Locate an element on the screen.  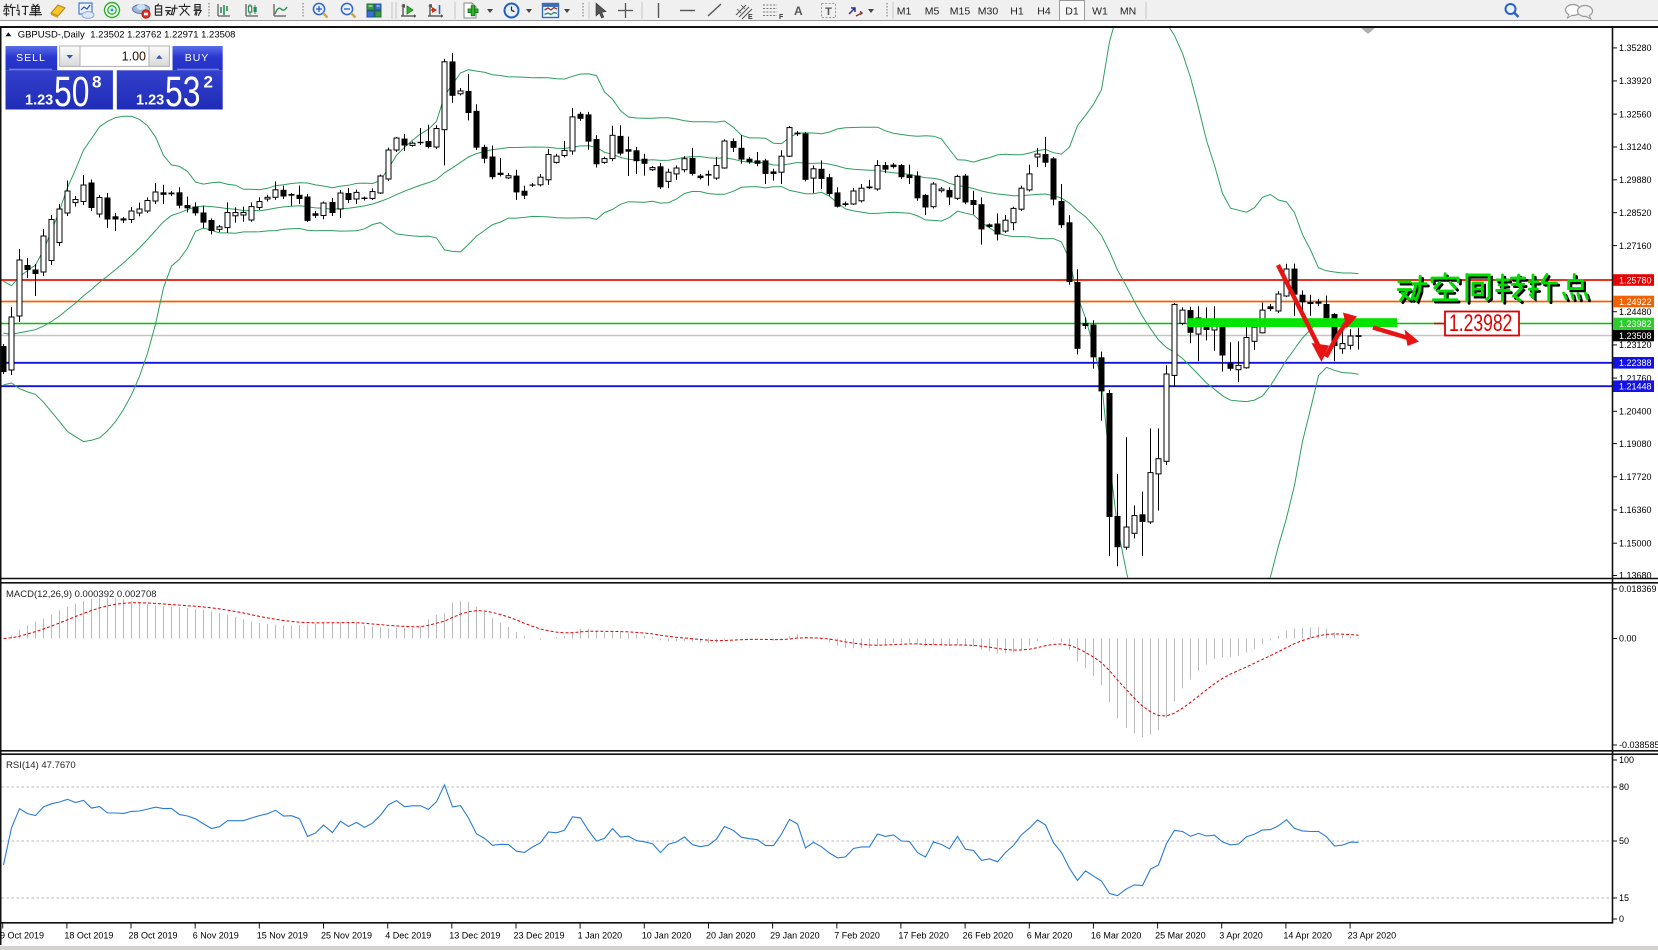
svg-text: 1.28520 is located at coordinates (1635, 213).